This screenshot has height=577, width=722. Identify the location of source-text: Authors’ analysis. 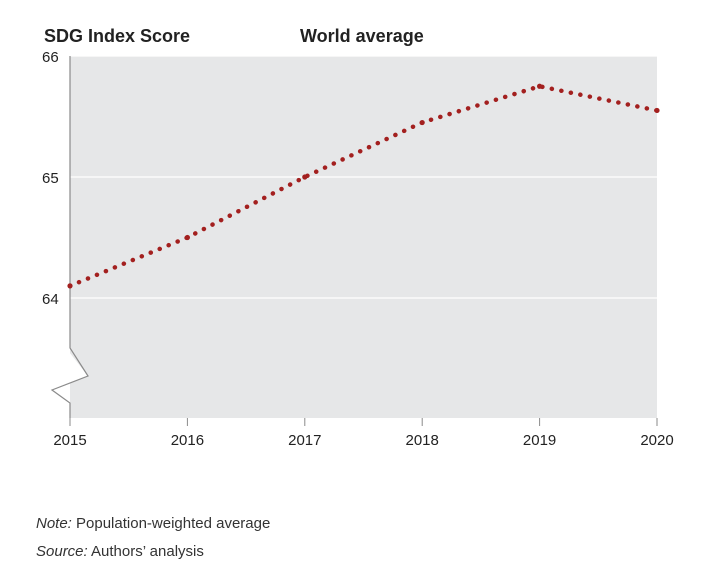
(145, 551).